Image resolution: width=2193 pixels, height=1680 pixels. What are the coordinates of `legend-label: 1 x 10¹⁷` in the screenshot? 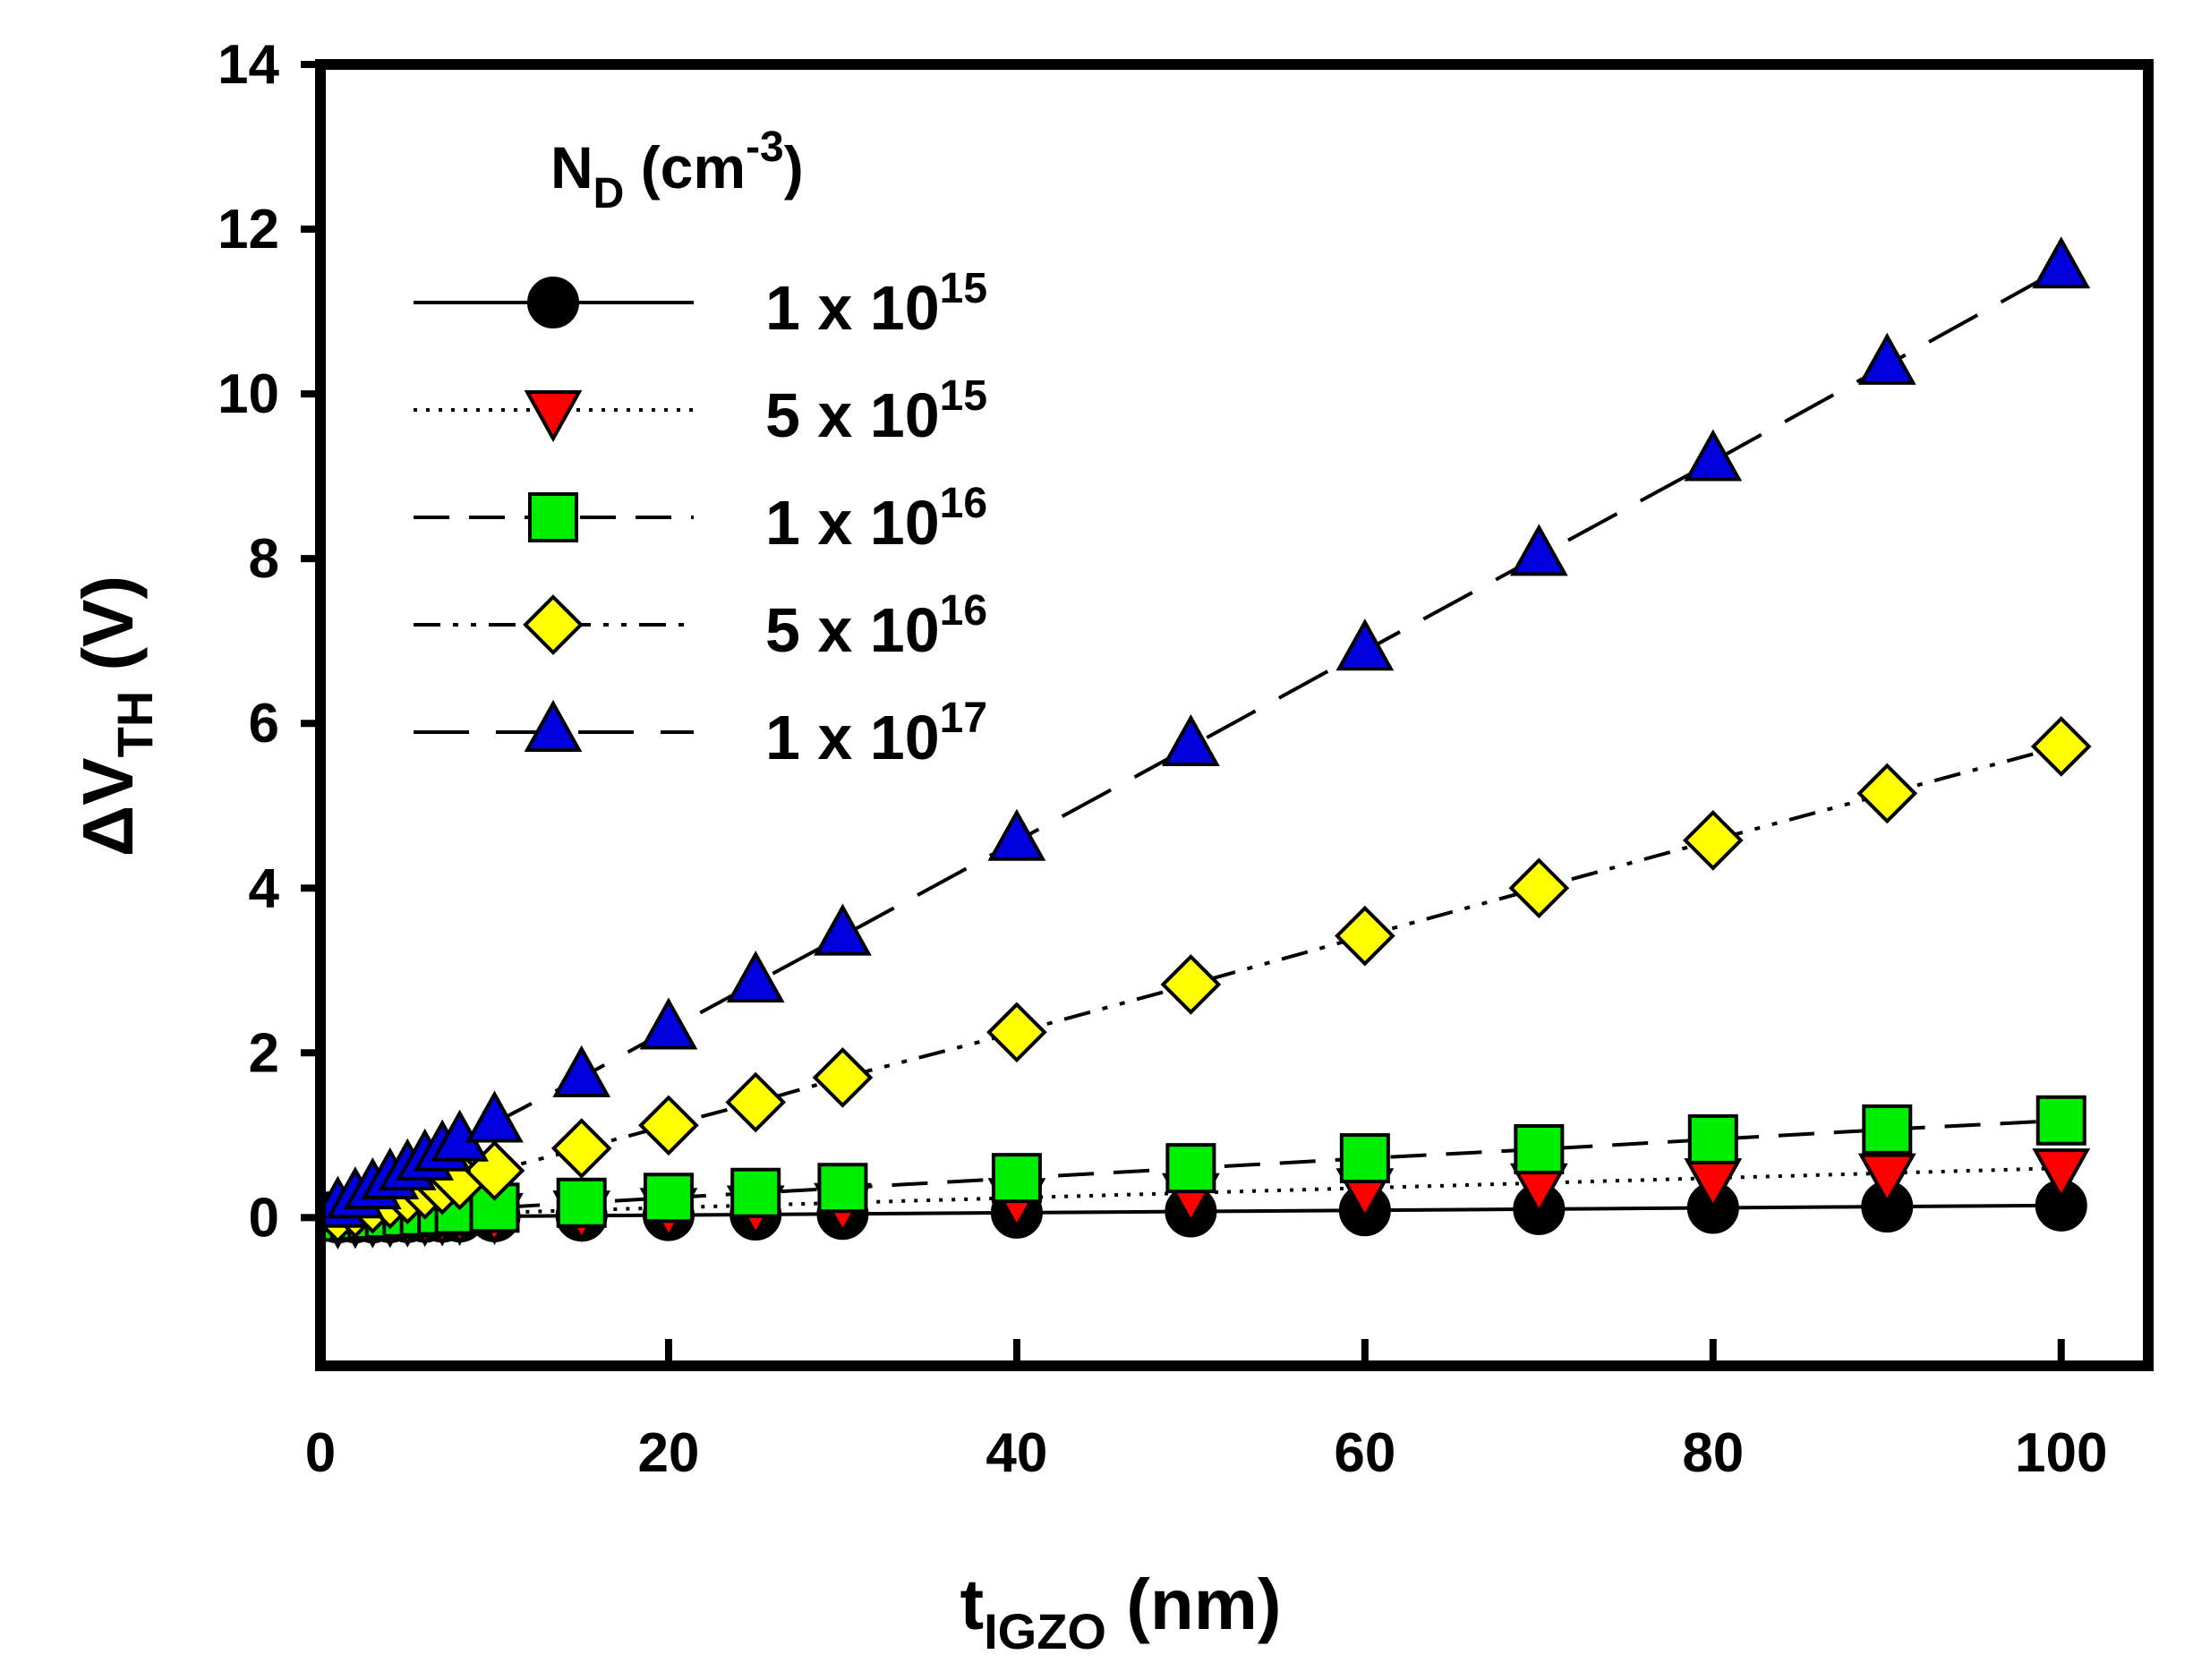 It's located at (876, 733).